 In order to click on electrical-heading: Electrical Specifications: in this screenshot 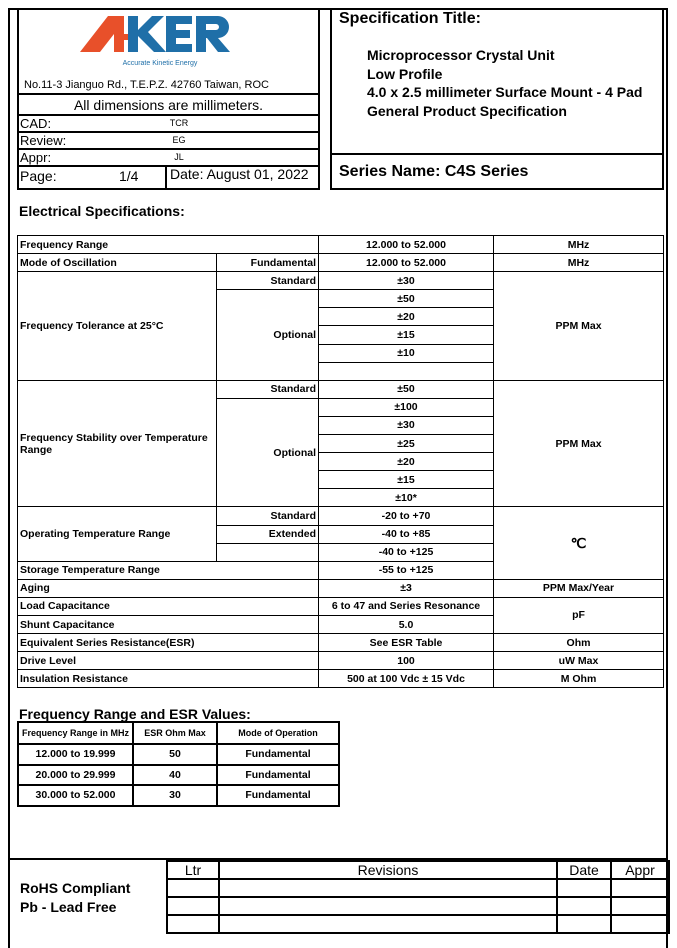, I will do `click(102, 211)`.